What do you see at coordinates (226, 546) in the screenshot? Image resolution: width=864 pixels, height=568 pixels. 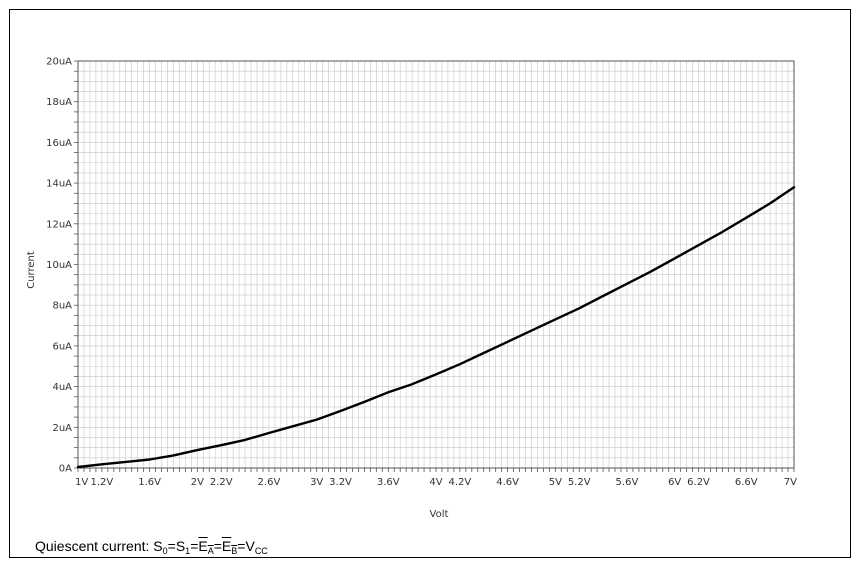 I see `caption-eb-letter: E` at bounding box center [226, 546].